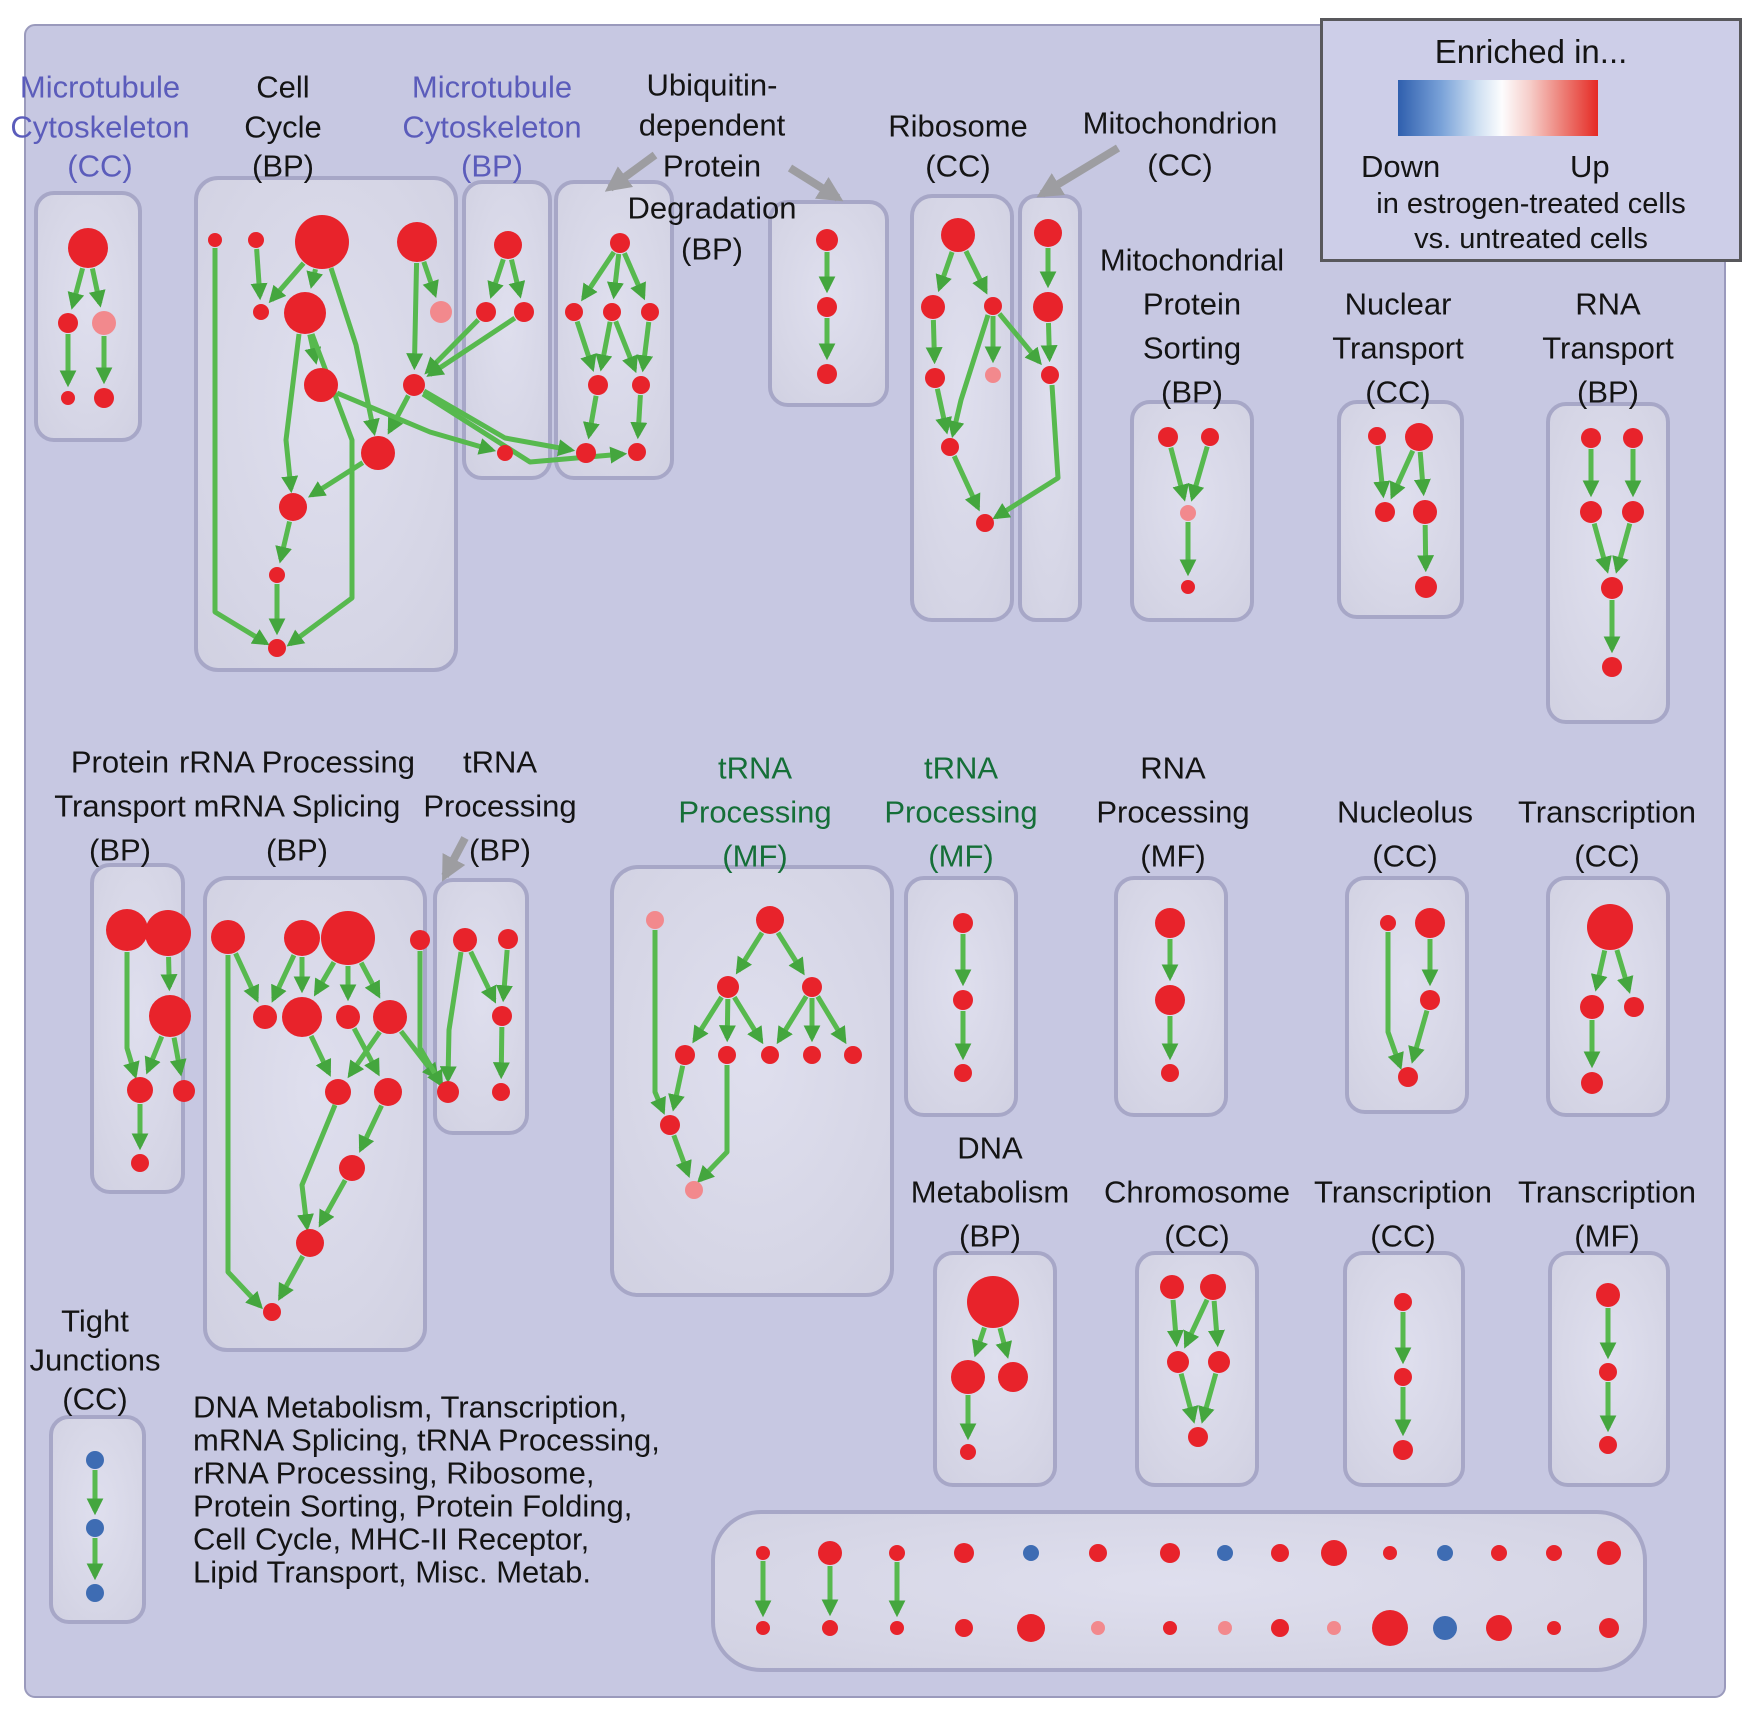  I want to click on go-term-node-o2, so click(963, 1073).